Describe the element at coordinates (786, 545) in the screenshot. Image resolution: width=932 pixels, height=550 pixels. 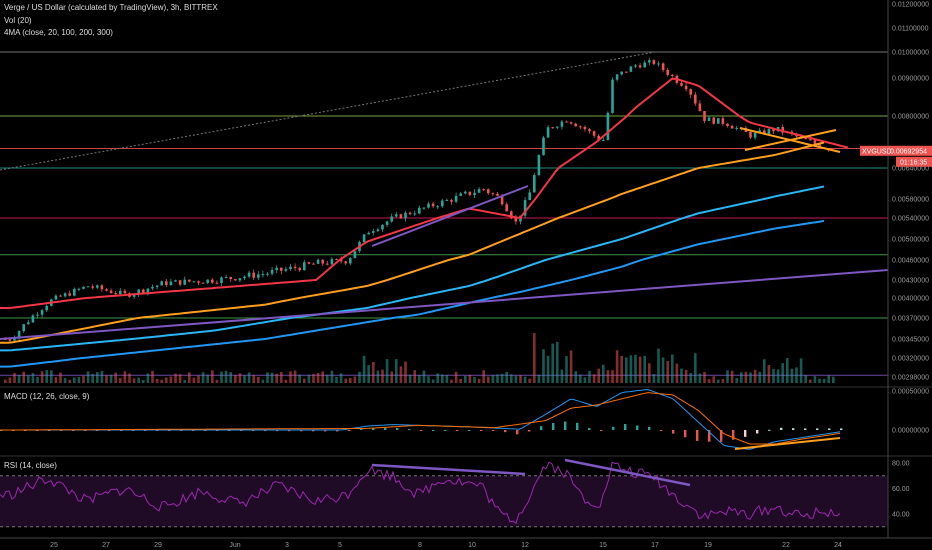
I see `time-tick-label: 22` at that location.